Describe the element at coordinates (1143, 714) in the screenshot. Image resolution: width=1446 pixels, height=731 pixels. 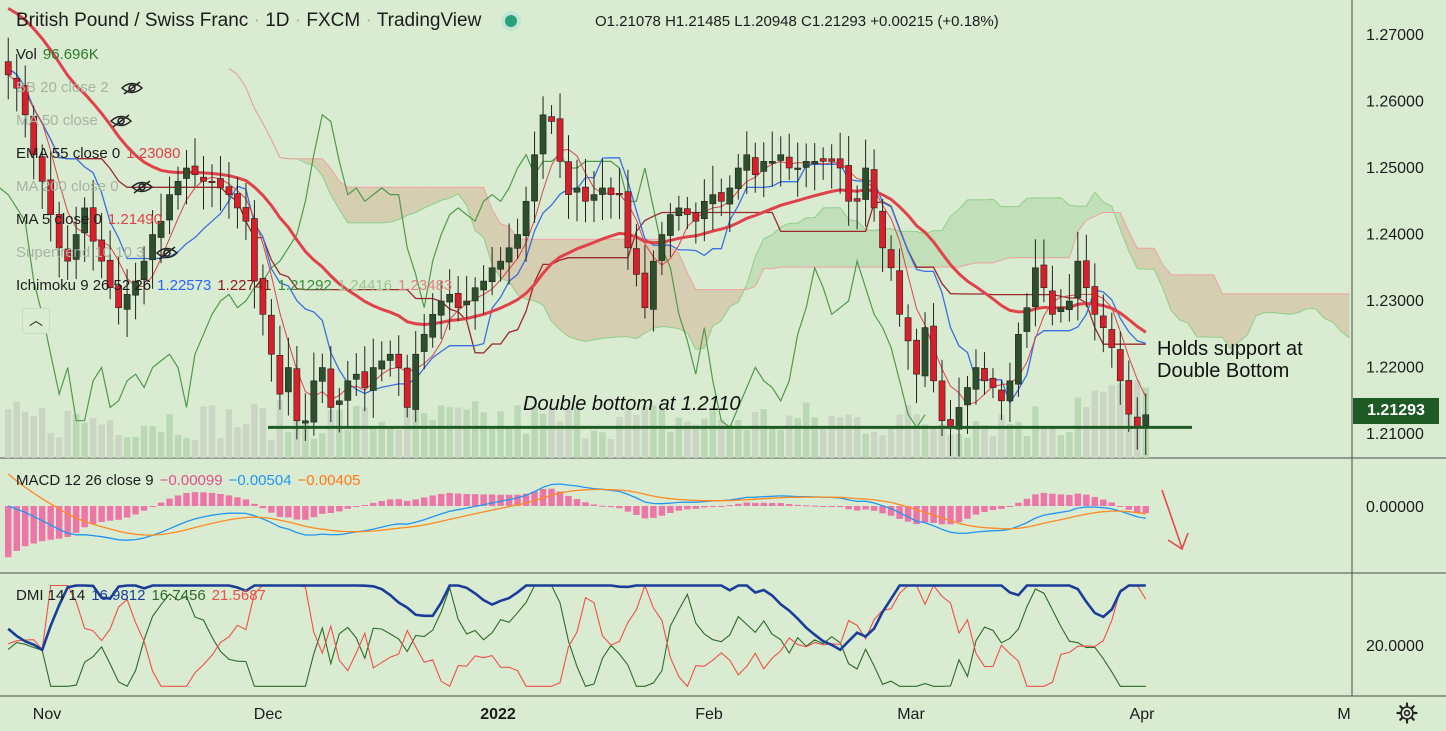
I see `time-tick-label: Apr` at that location.